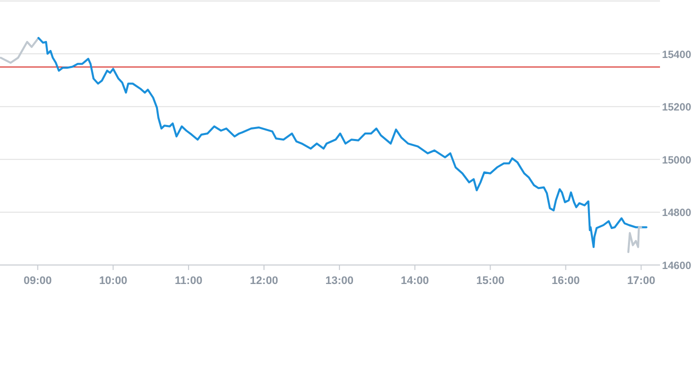 This screenshot has width=693, height=365. What do you see at coordinates (414, 281) in the screenshot?
I see `x-tick-label: 14:00` at bounding box center [414, 281].